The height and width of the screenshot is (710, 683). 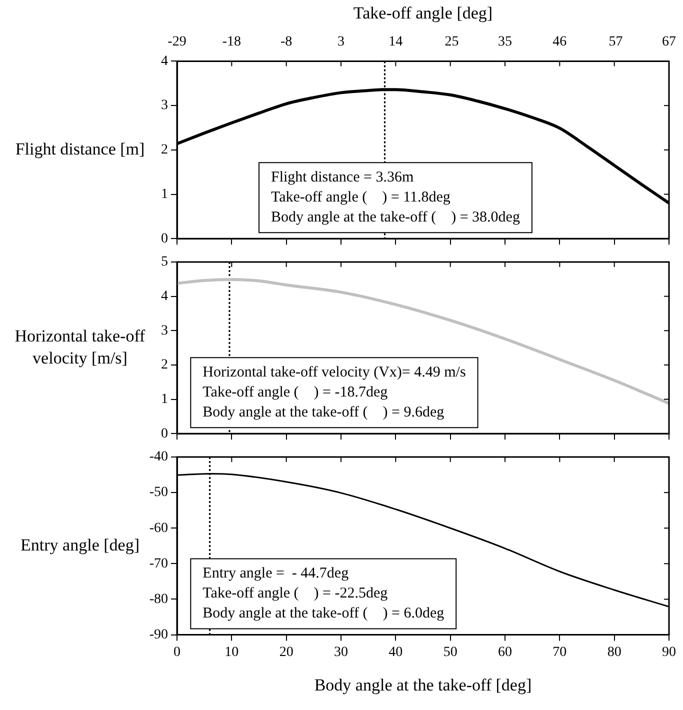 I want to click on x-tick-label: 10, so click(x=231, y=652).